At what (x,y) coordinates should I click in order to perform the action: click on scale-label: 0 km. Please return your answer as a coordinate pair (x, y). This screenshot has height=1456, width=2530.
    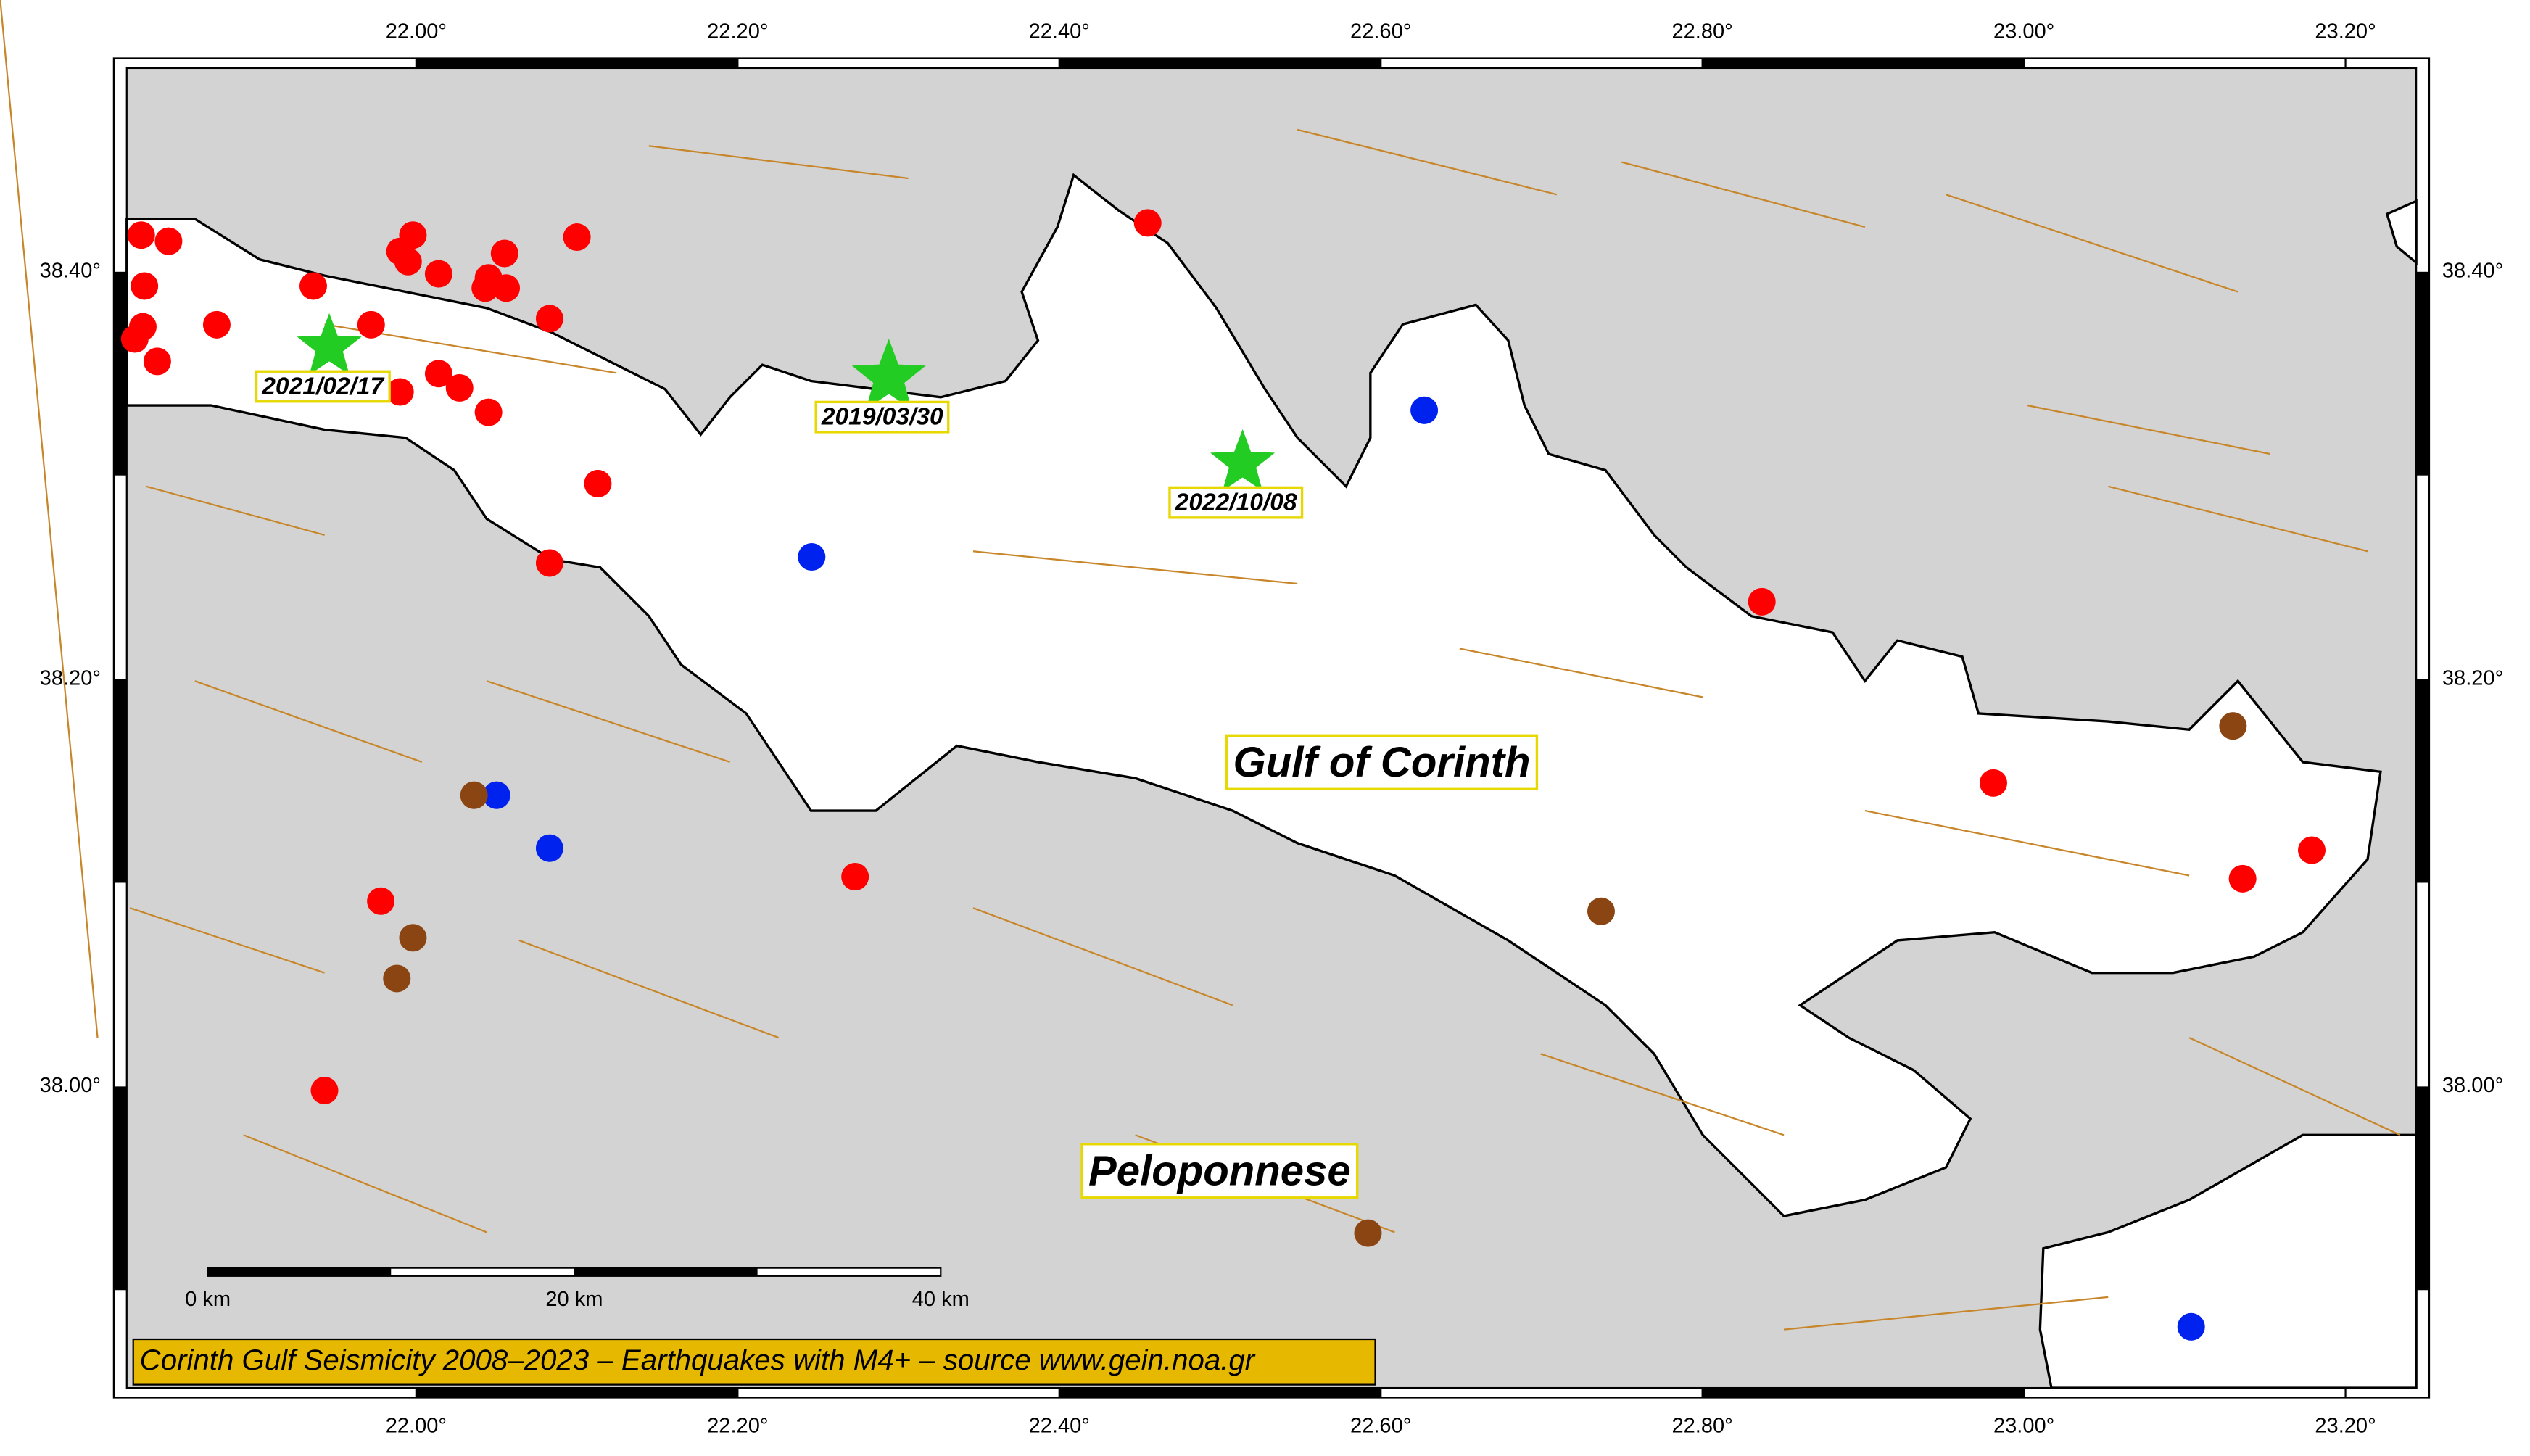
    Looking at the image, I should click on (208, 1299).